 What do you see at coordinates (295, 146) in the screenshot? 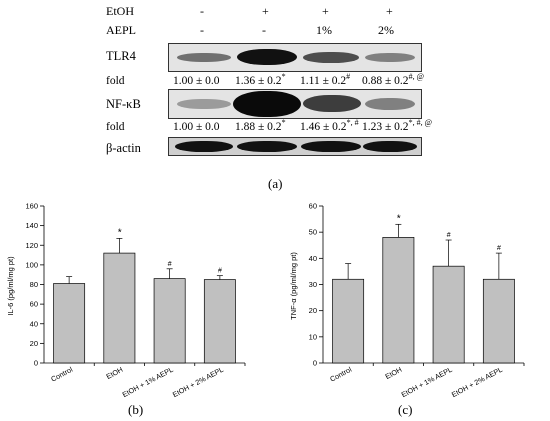
I see `actin-blot-image` at bounding box center [295, 146].